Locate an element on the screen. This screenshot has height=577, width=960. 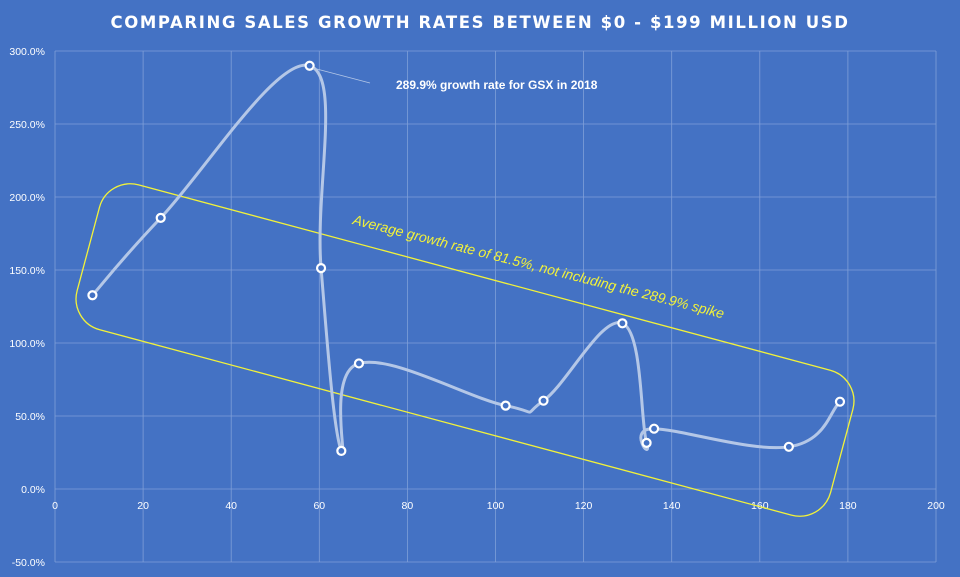
x-tick-label: 60 is located at coordinates (319, 506).